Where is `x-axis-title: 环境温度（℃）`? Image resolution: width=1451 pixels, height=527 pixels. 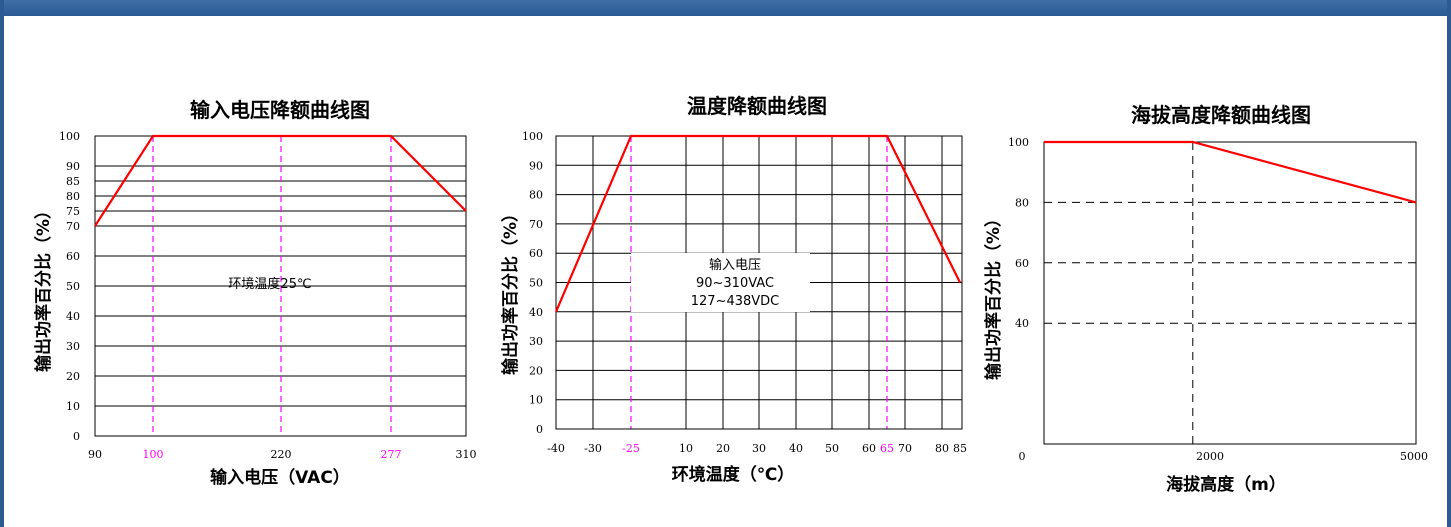
x-axis-title: 环境温度（℃） is located at coordinates (733, 474).